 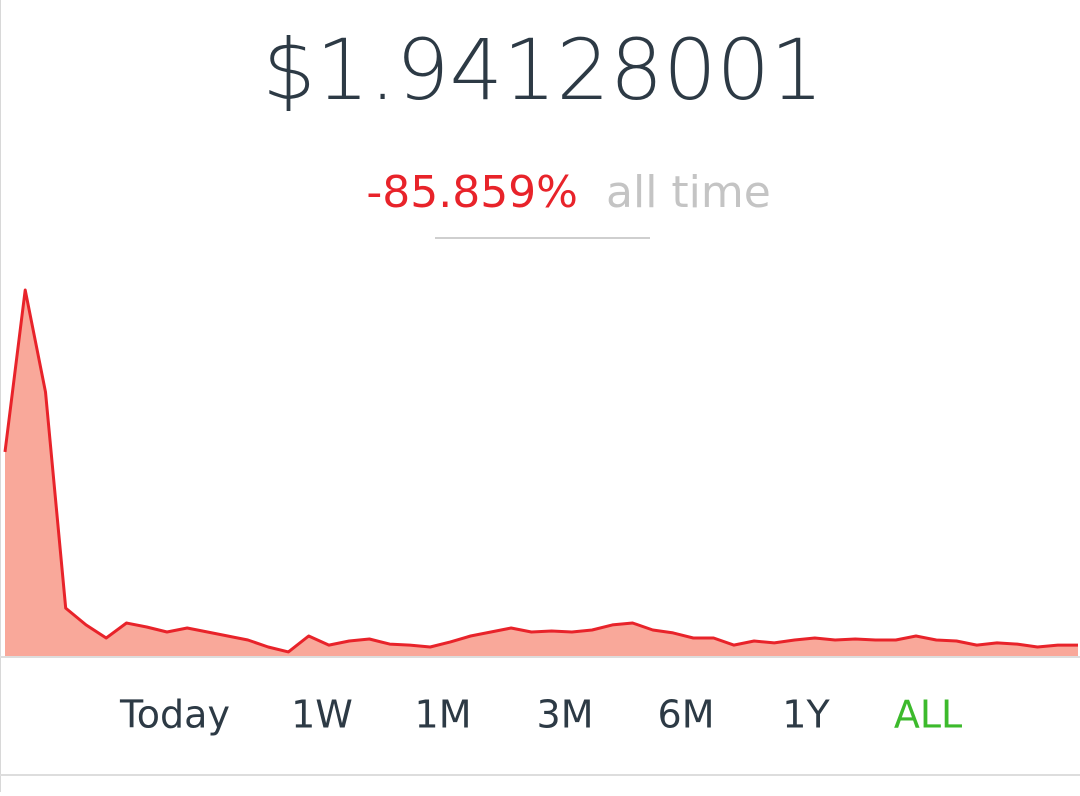 I want to click on range-tab: 6M, so click(x=686, y=715).